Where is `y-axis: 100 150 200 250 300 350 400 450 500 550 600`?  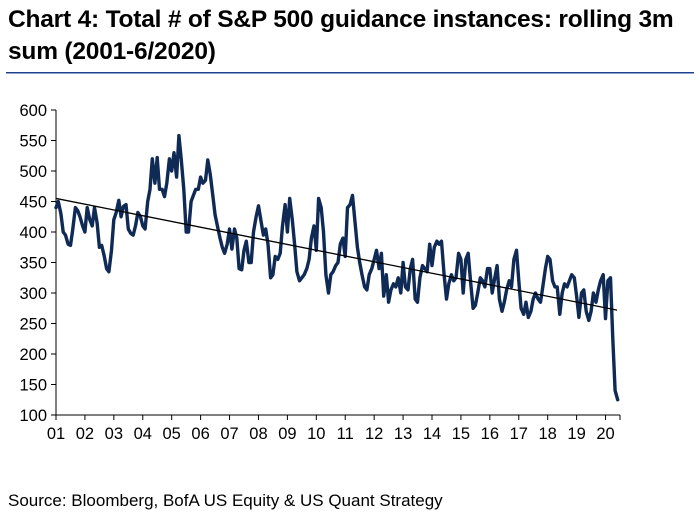
y-axis: 100 150 200 250 300 350 400 450 500 550 600 is located at coordinates (38, 263).